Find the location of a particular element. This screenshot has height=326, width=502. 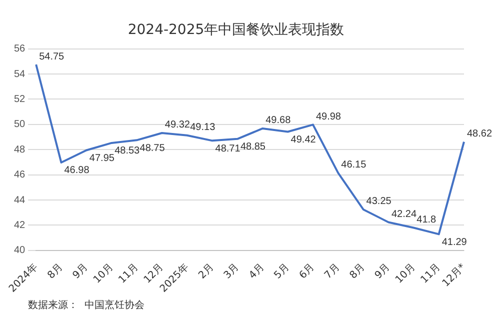

y-tick-label: 50 is located at coordinates (20, 124).